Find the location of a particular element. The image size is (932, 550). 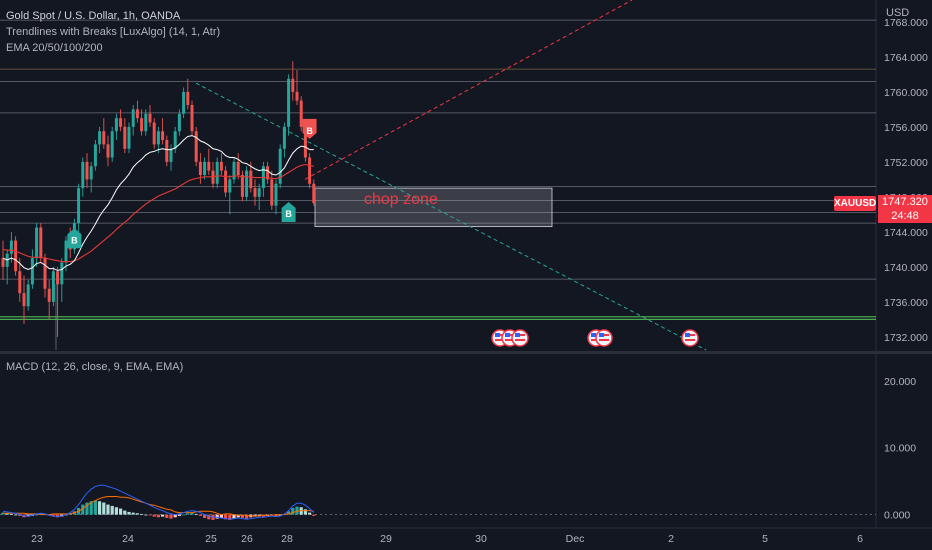

event-flag-stripe is located at coordinates (510, 340).